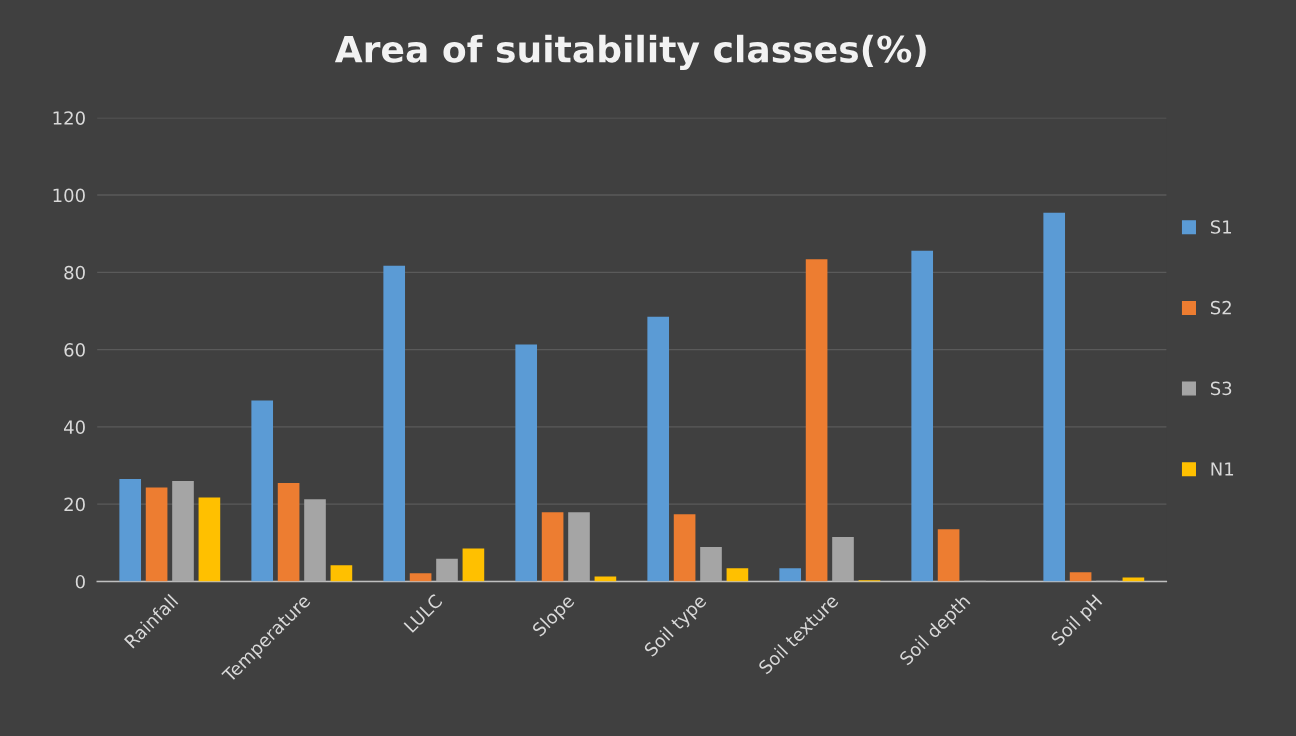 This screenshot has height=736, width=1296. Describe the element at coordinates (1220, 307) in the screenshot. I see `legend-label: S2` at that location.